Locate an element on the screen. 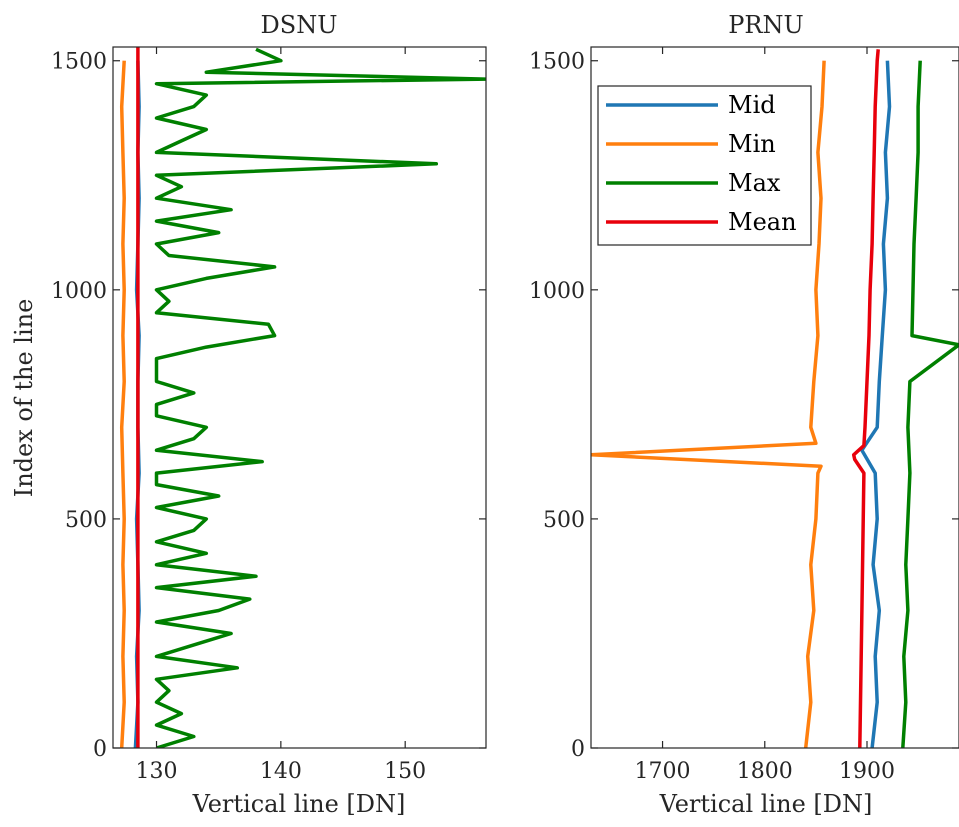 This screenshot has height=827, width=959. dsnu-title: DSNU is located at coordinates (299, 25).